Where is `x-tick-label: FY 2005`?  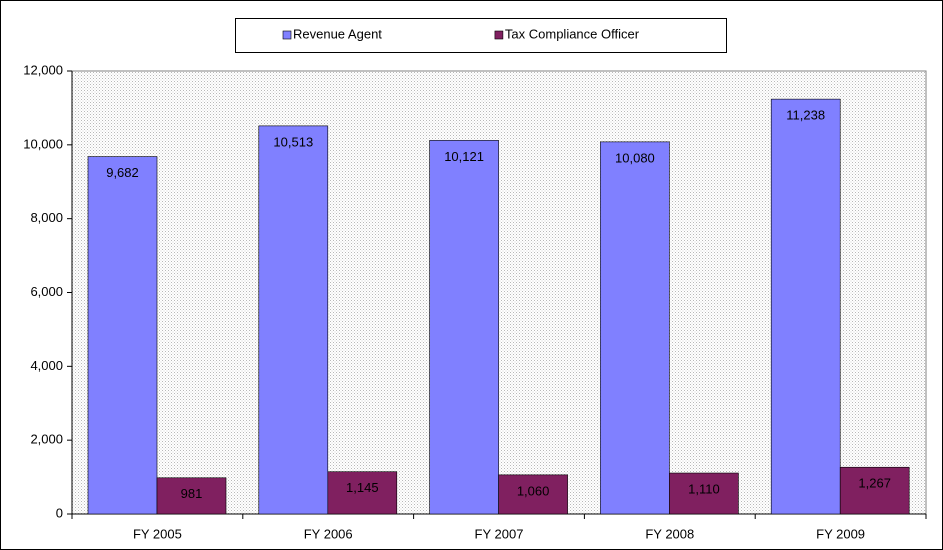
x-tick-label: FY 2005 is located at coordinates (157, 533).